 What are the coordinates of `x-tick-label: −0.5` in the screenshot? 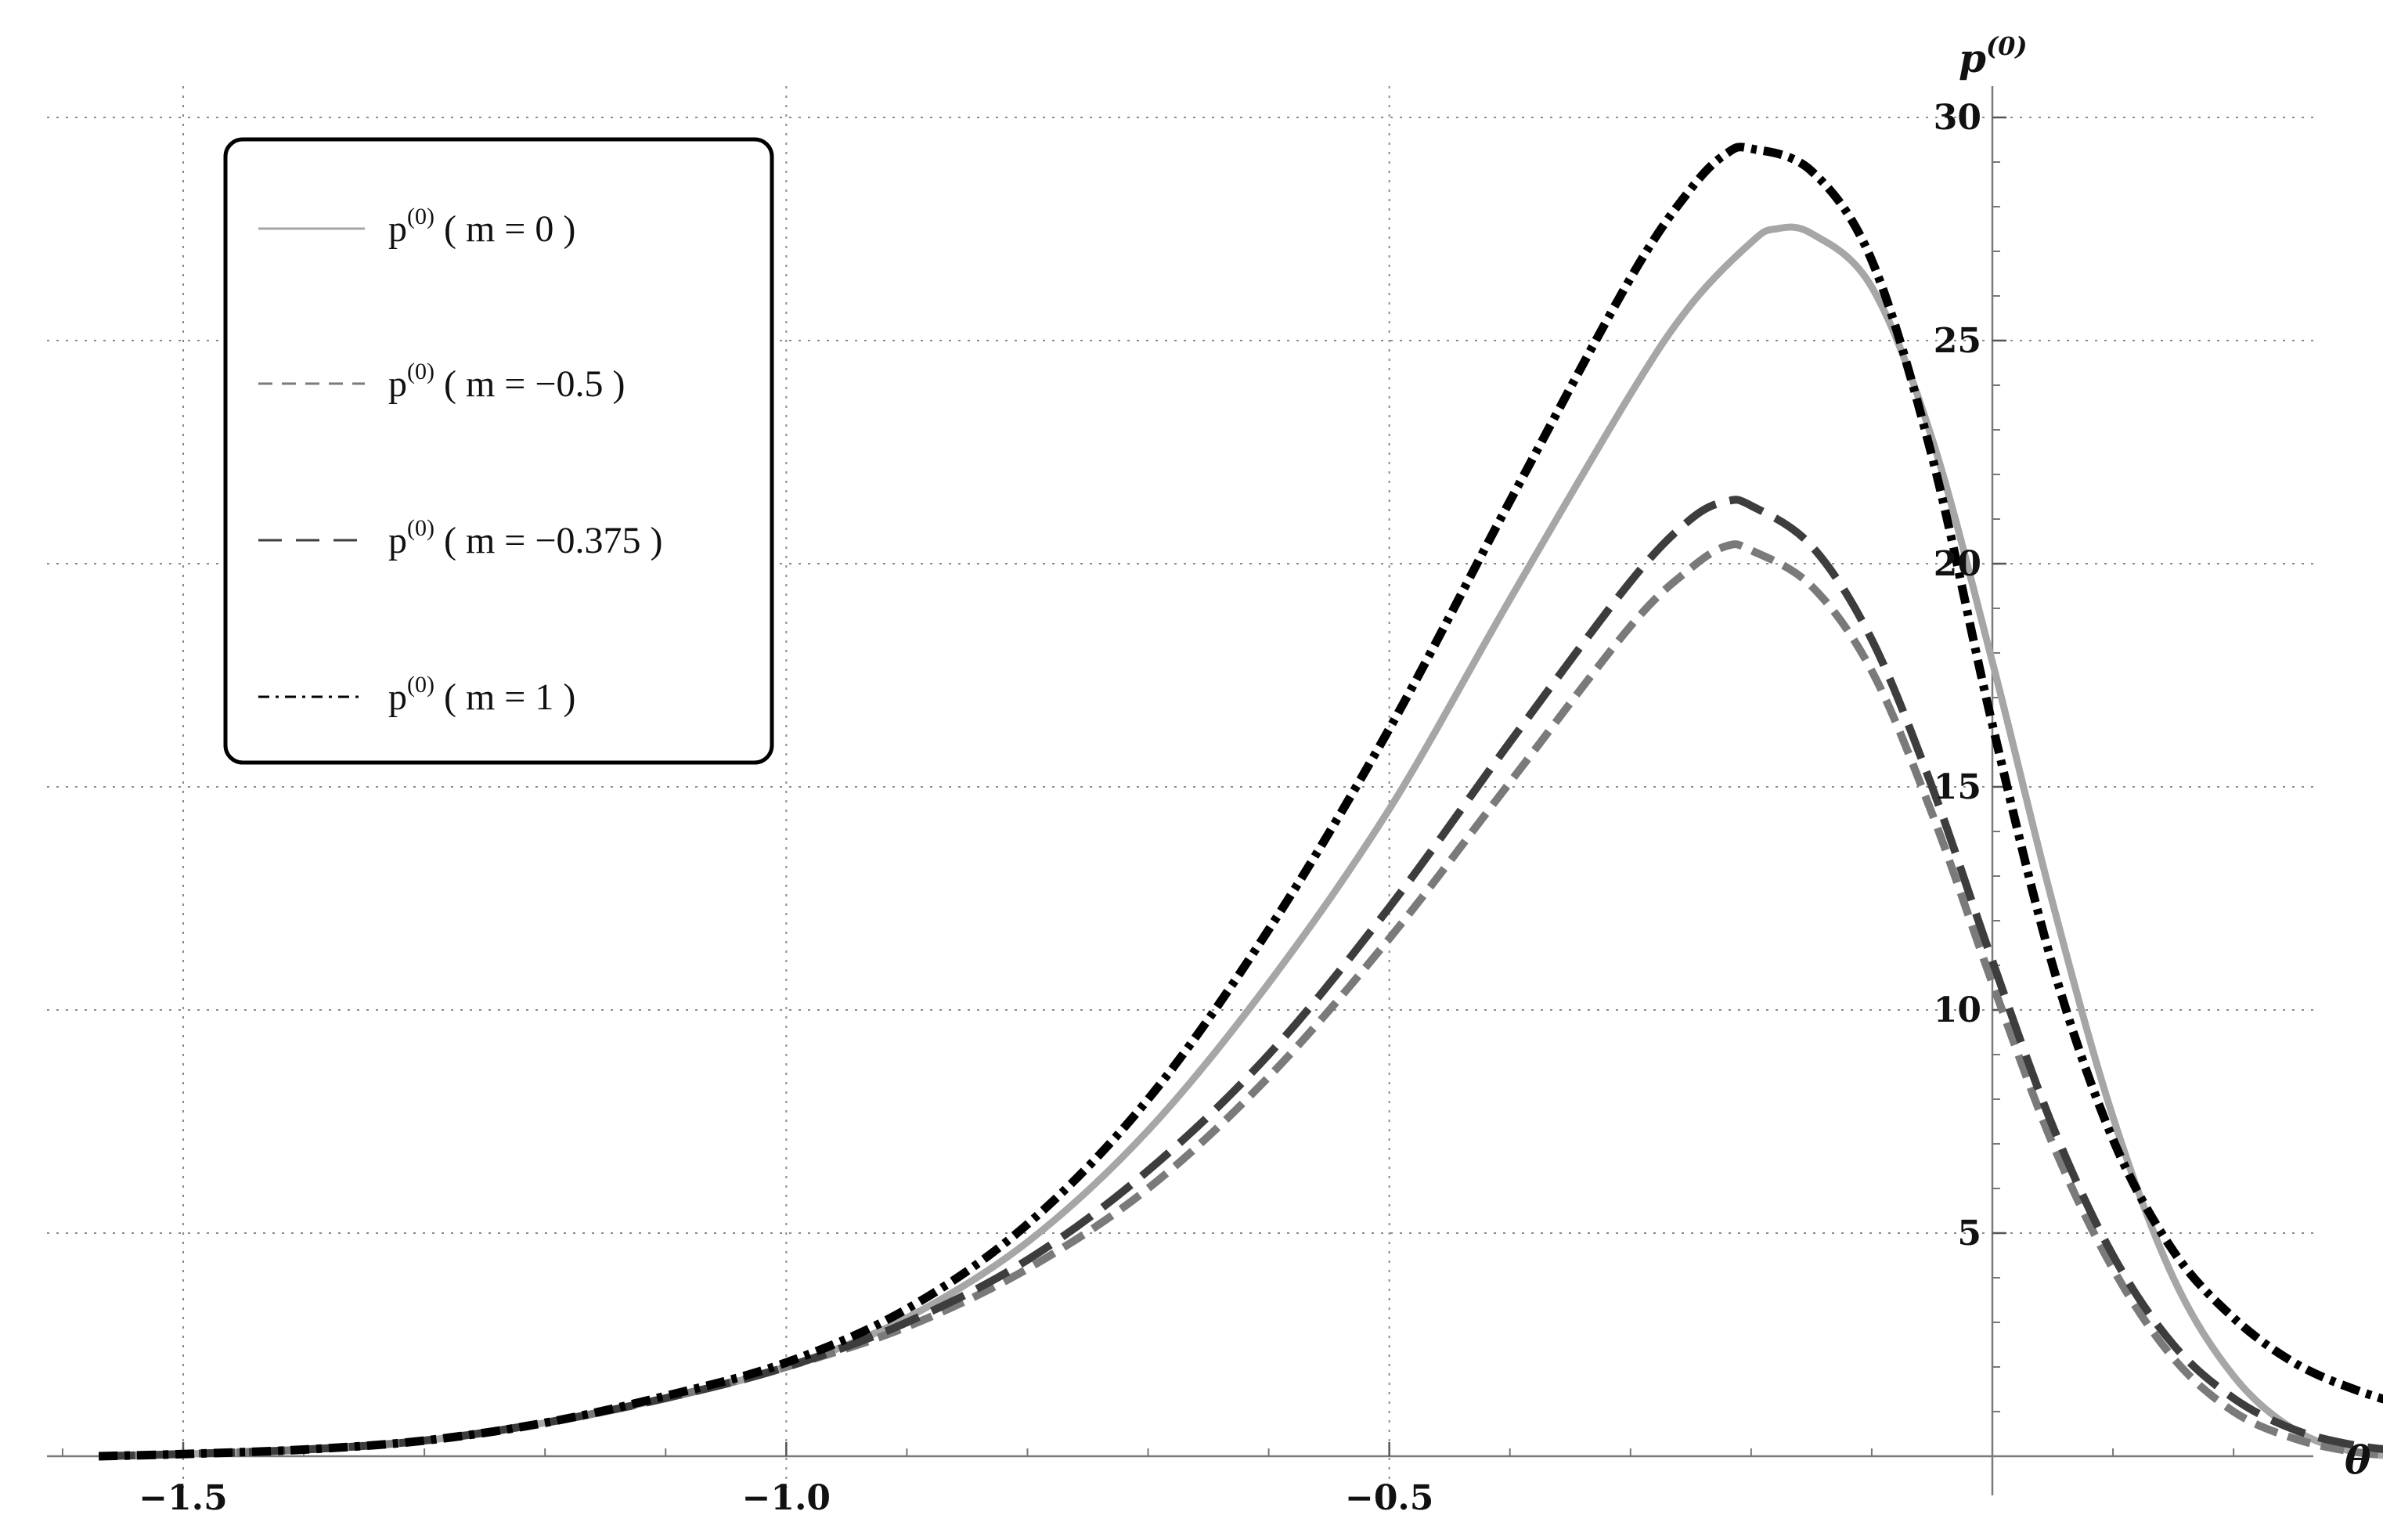 It's located at (1389, 1498).